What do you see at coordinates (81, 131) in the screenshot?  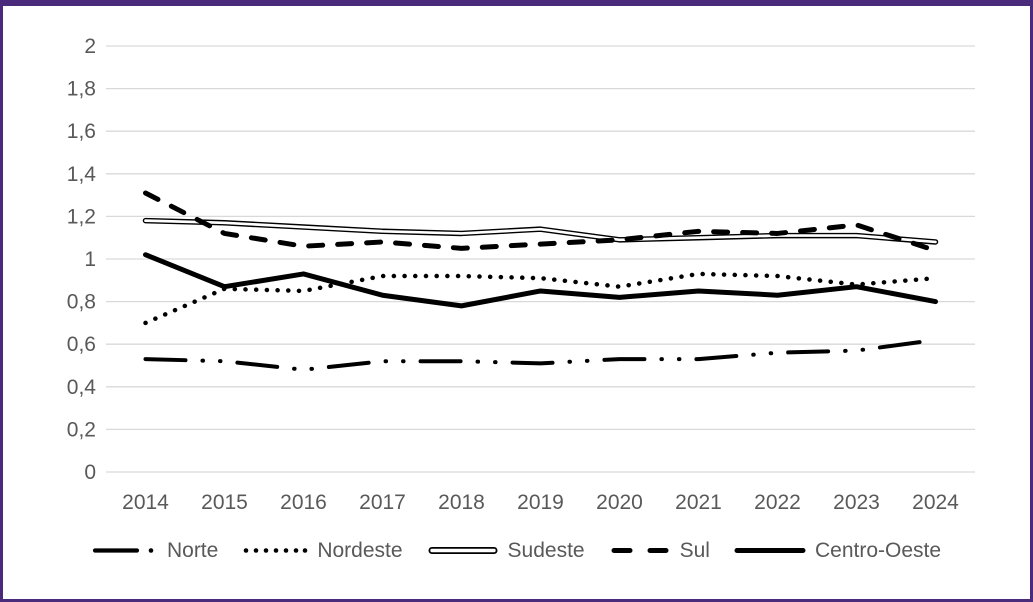 I see `y-tick-label: 1,6` at bounding box center [81, 131].